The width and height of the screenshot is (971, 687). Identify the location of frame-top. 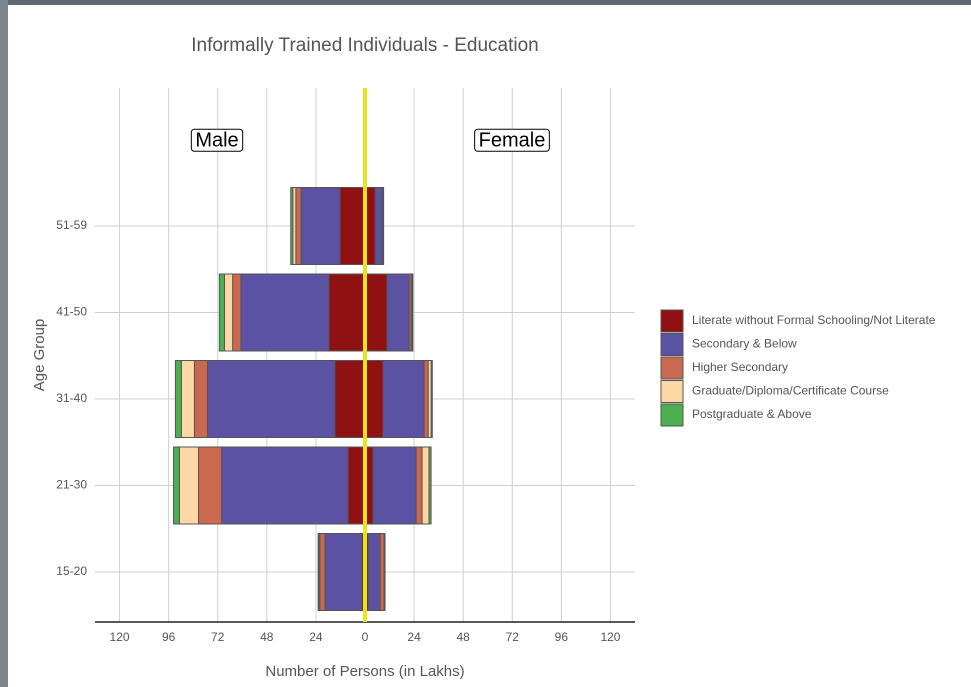
(485, 2).